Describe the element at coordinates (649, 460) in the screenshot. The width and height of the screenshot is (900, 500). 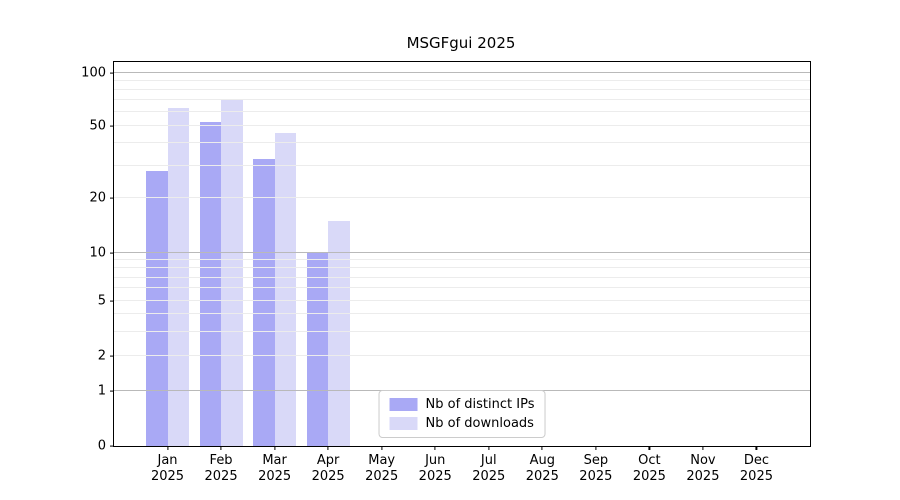
I see `x-tick-month: Oct` at that location.